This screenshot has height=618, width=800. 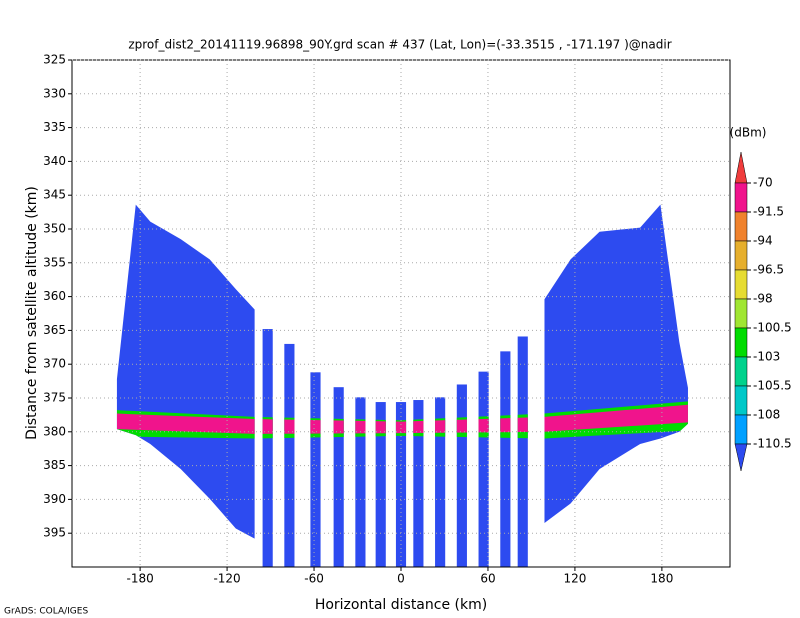 I want to click on y-tick-label: 380, so click(x=54, y=431).